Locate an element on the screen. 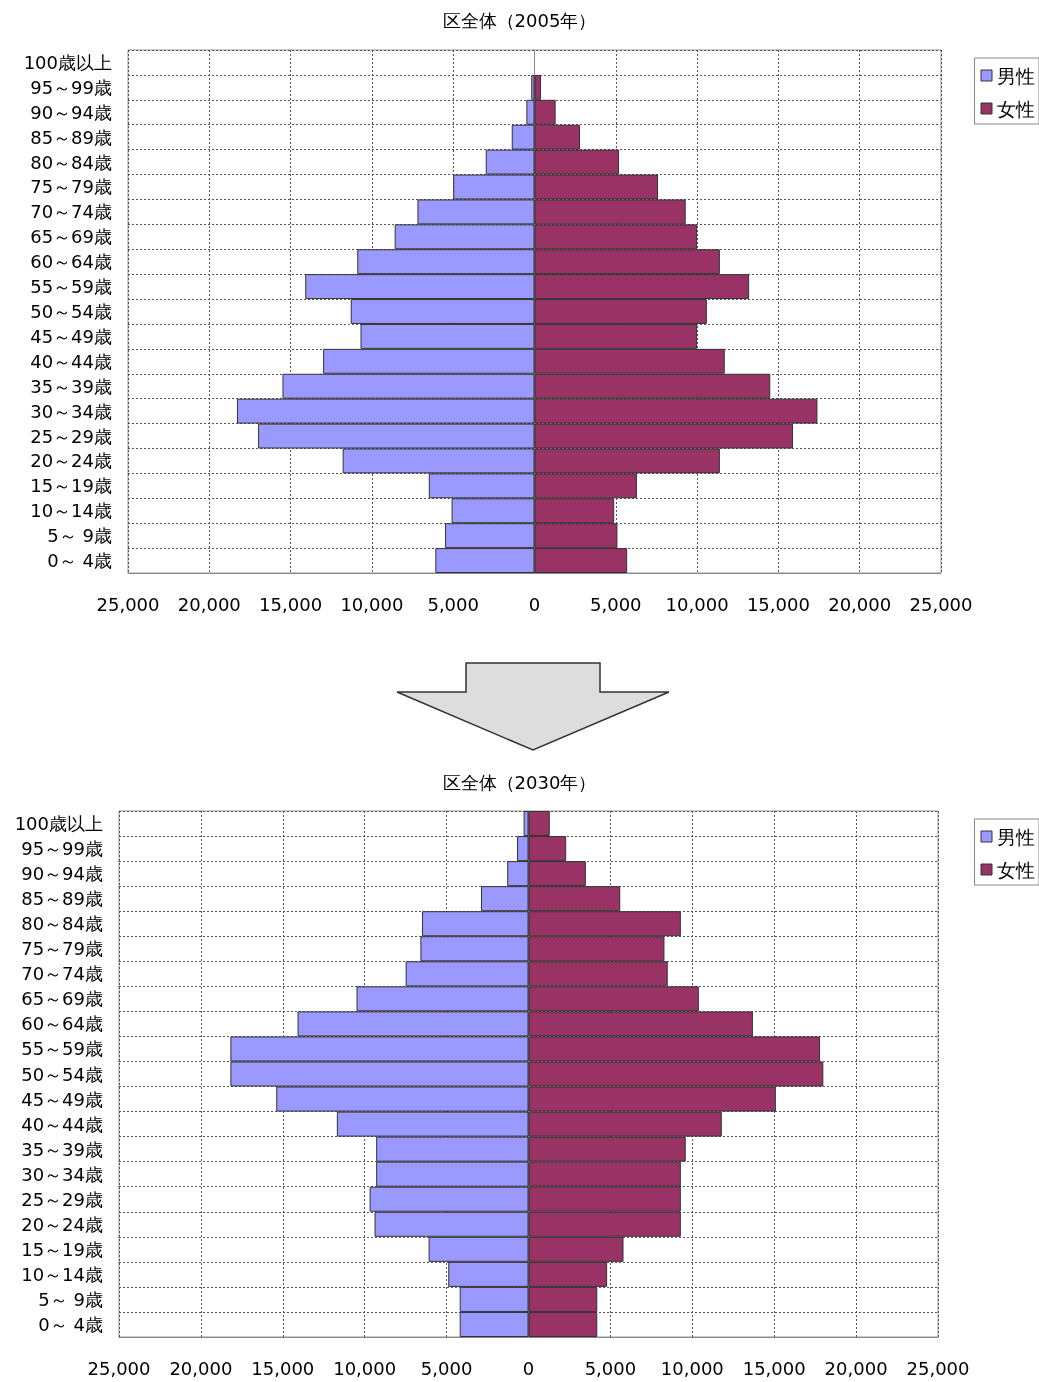 The width and height of the screenshot is (1039, 1382). chart-title: 区全体（2005年） is located at coordinates (519, 20).